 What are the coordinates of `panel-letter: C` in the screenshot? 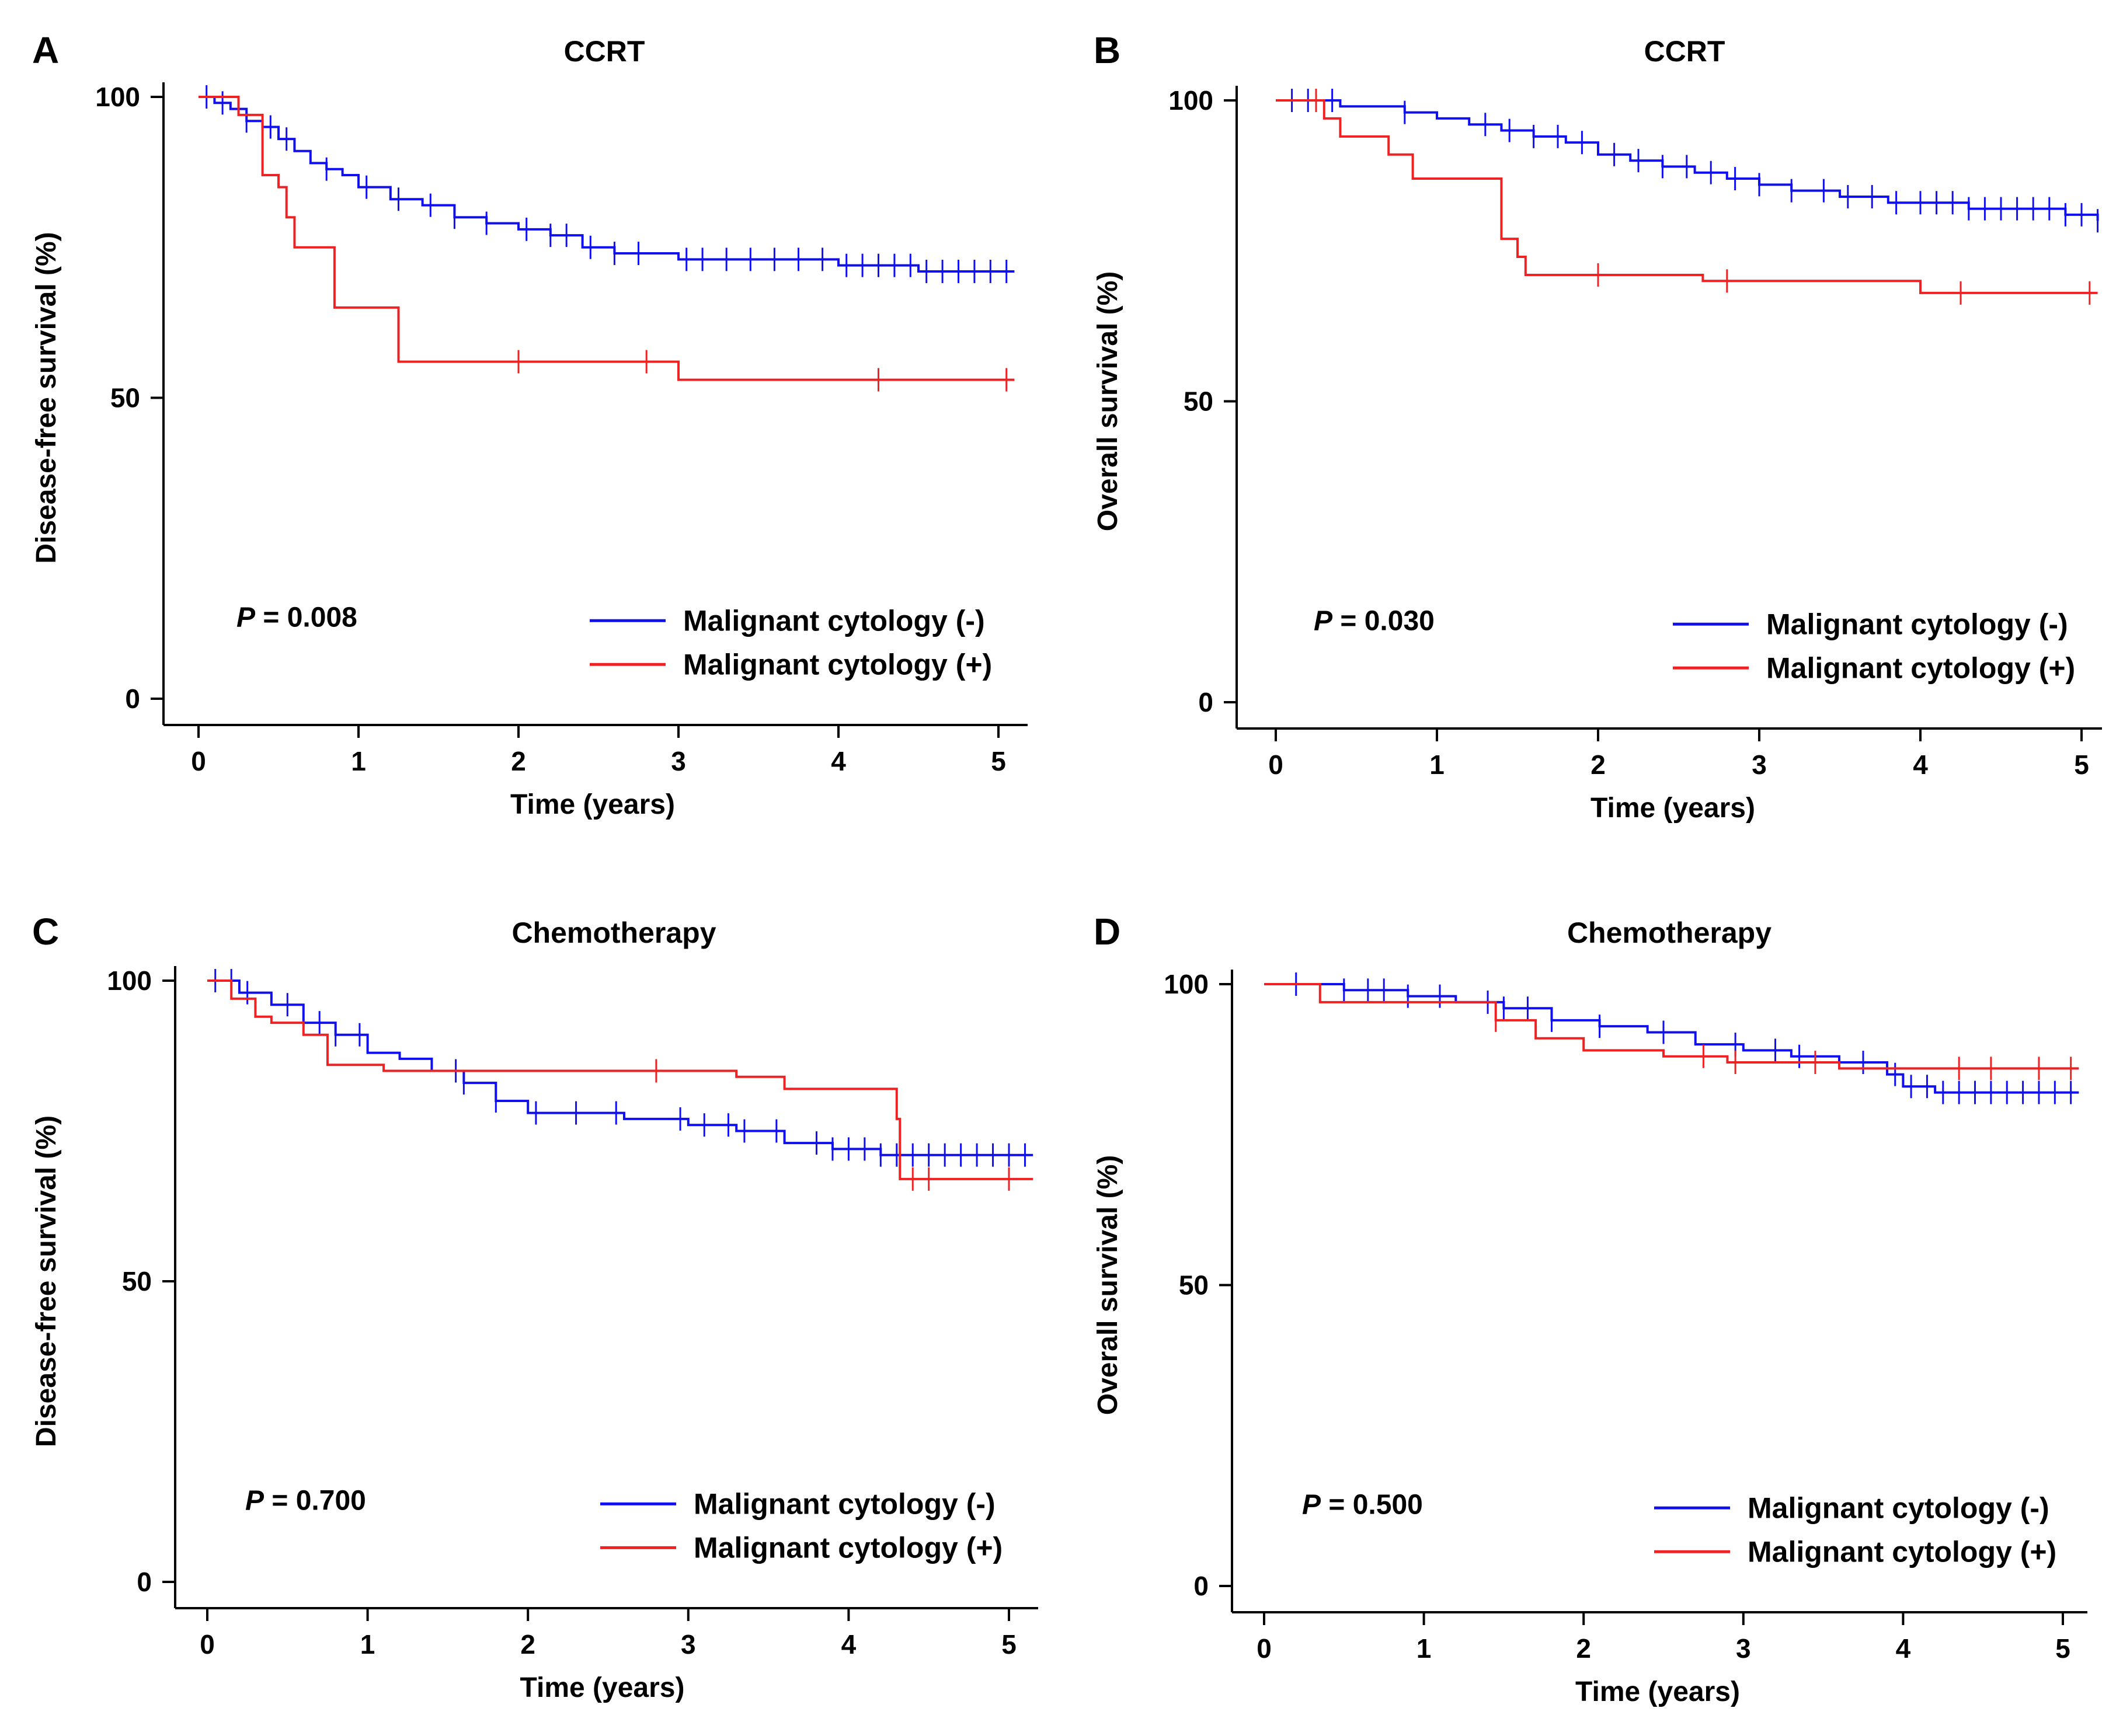 It's located at (45, 932).